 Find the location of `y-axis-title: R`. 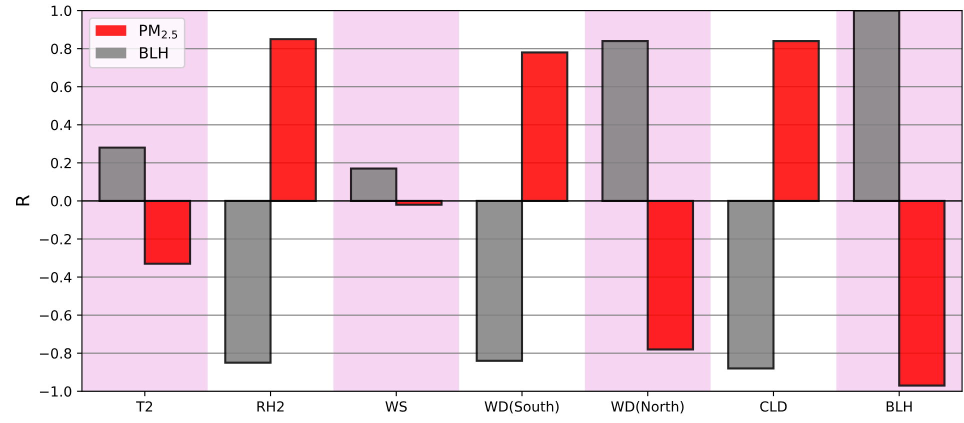

y-axis-title: R is located at coordinates (23, 200).